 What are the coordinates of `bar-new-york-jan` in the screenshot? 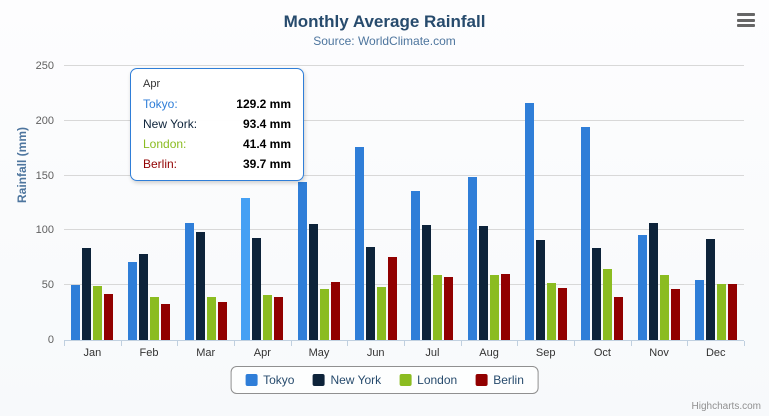 It's located at (87, 294).